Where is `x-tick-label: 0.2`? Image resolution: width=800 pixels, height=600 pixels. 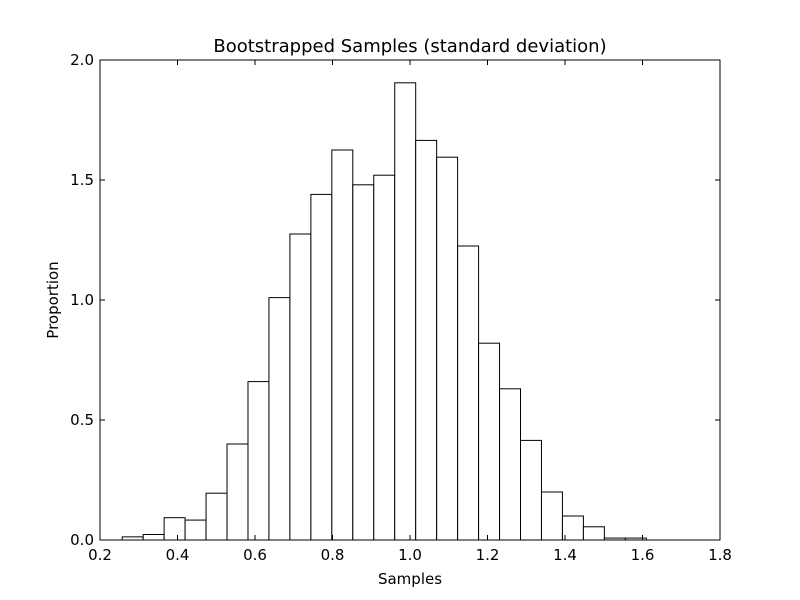
x-tick-label: 0.2 is located at coordinates (100, 555).